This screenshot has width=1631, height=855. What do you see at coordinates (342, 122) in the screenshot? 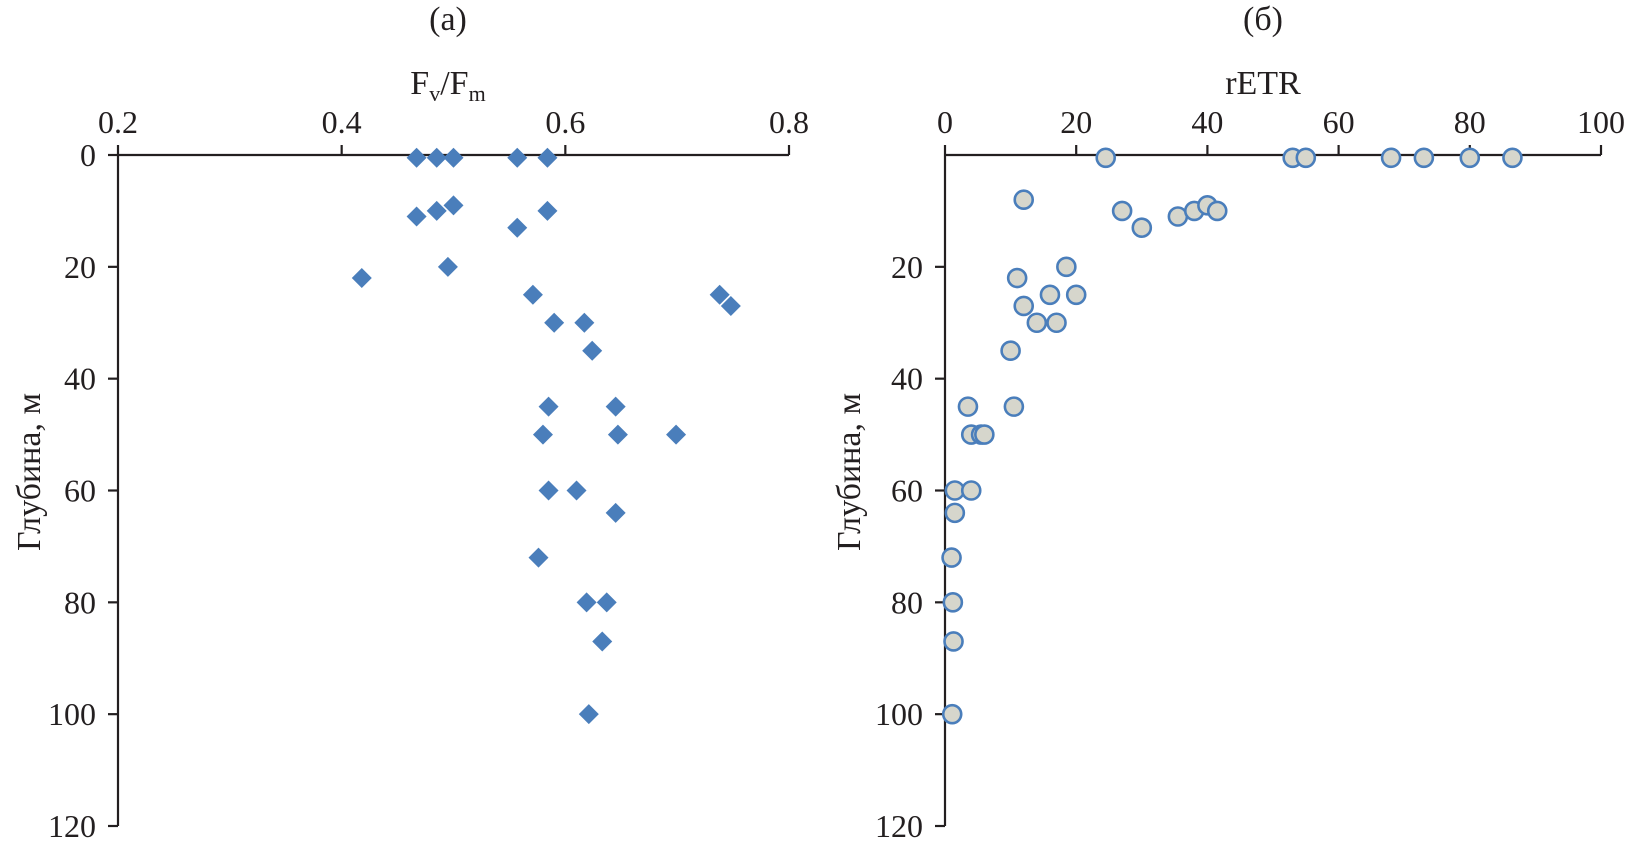
I see `panel-a-x-tick-label: 0.4` at bounding box center [342, 122].